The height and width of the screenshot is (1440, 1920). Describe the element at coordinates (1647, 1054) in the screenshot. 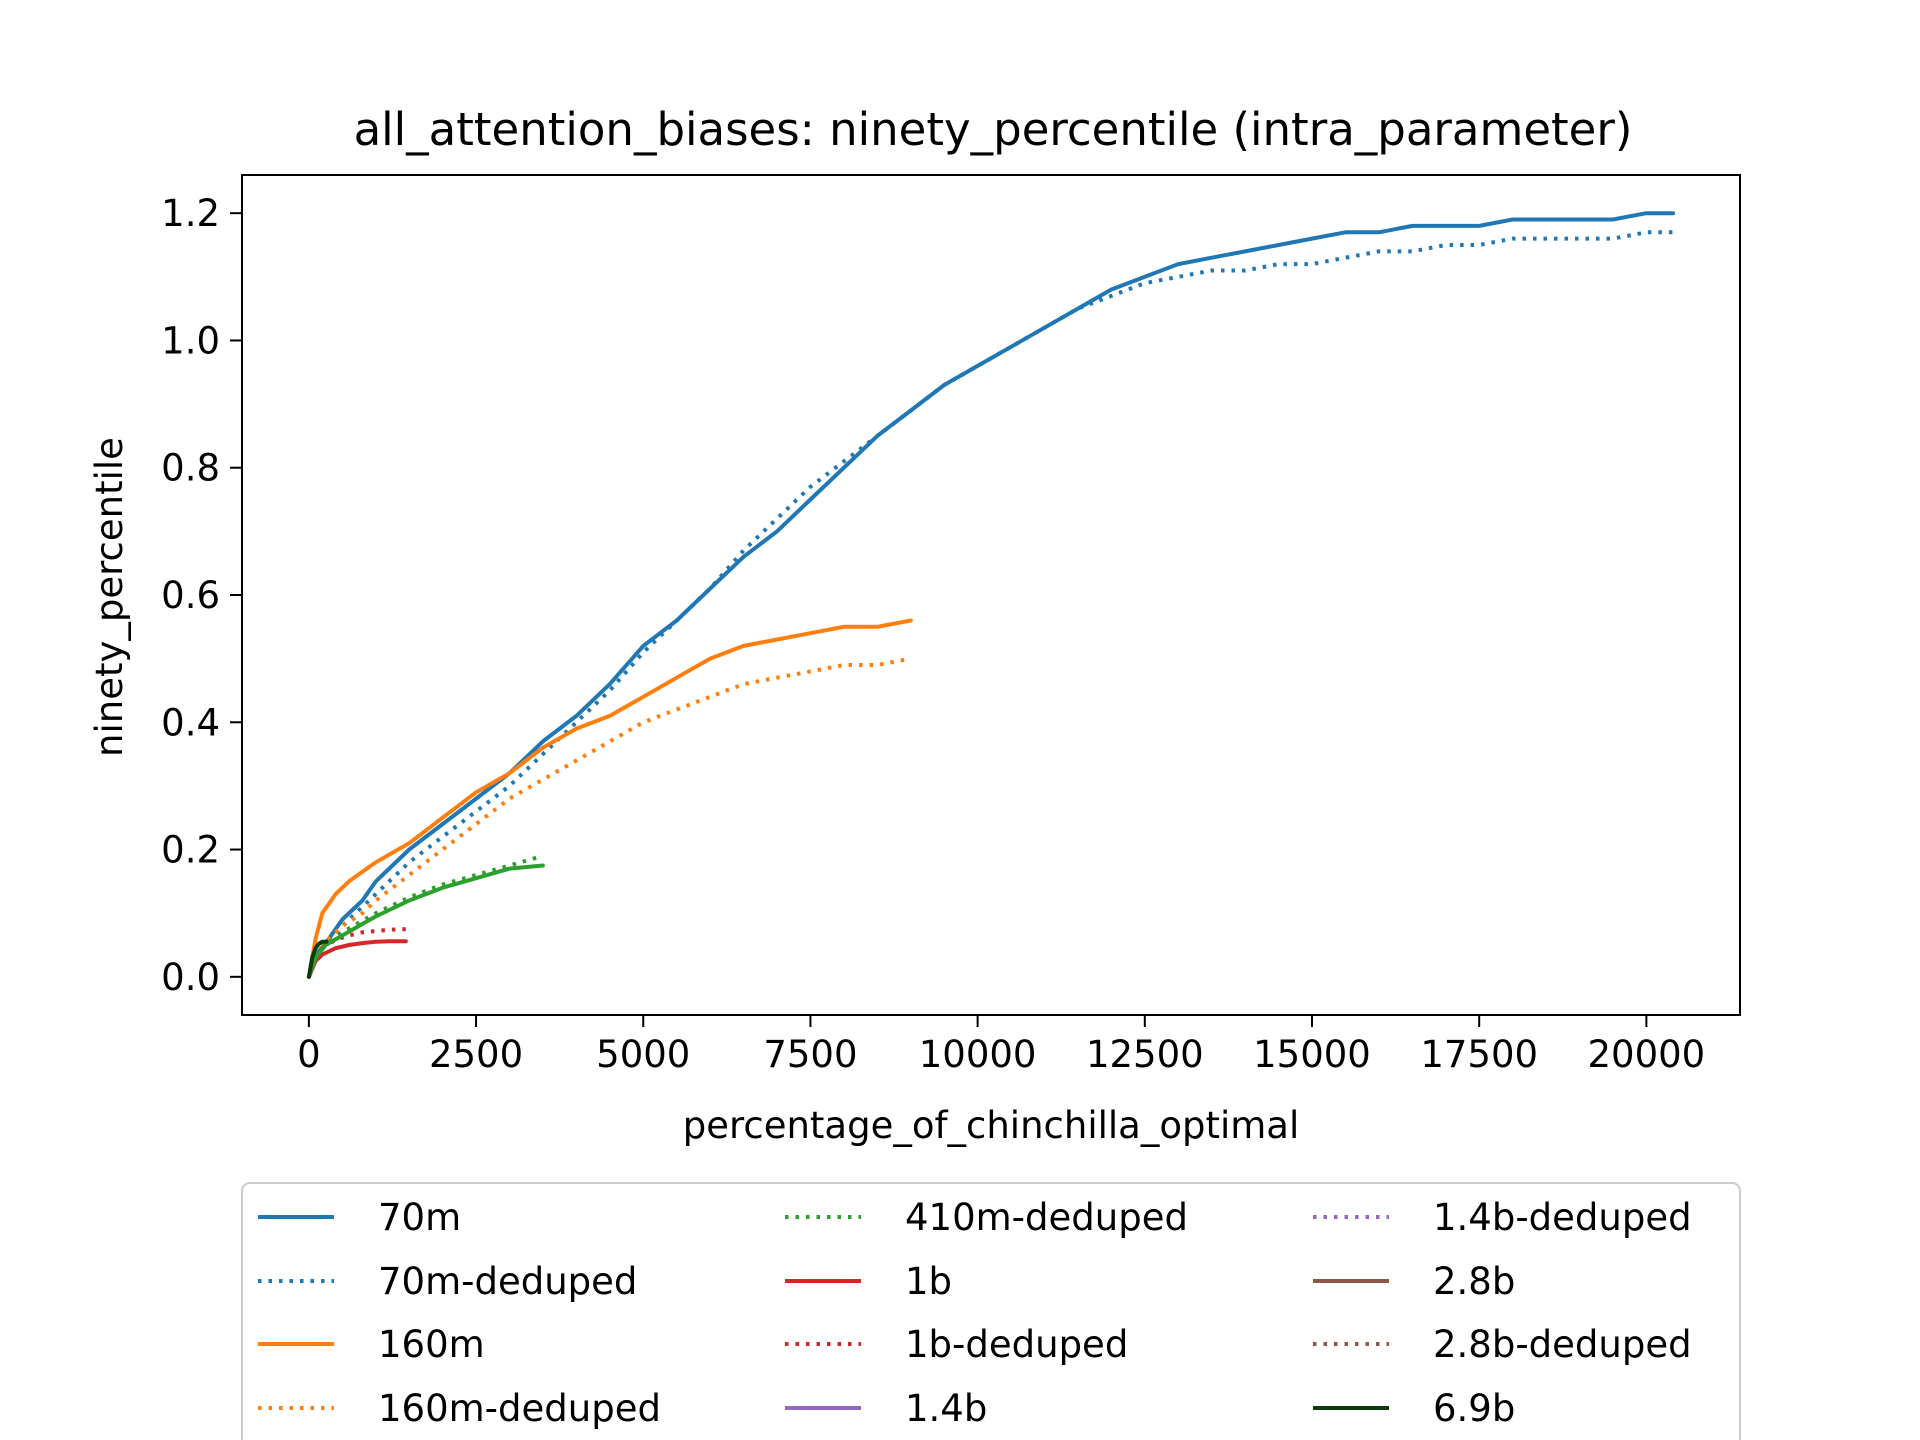

I see `x-tick-label: 20000` at that location.